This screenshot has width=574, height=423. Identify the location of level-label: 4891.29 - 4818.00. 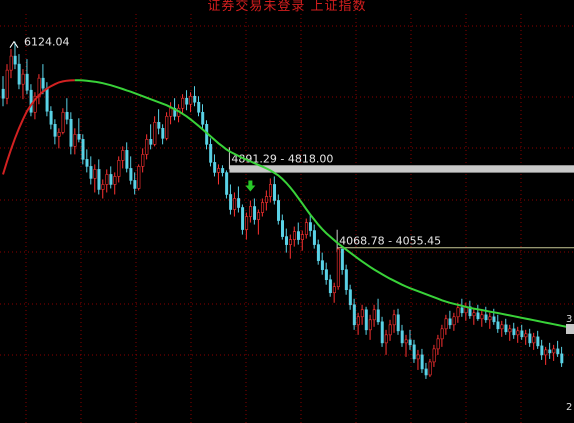
(282, 158).